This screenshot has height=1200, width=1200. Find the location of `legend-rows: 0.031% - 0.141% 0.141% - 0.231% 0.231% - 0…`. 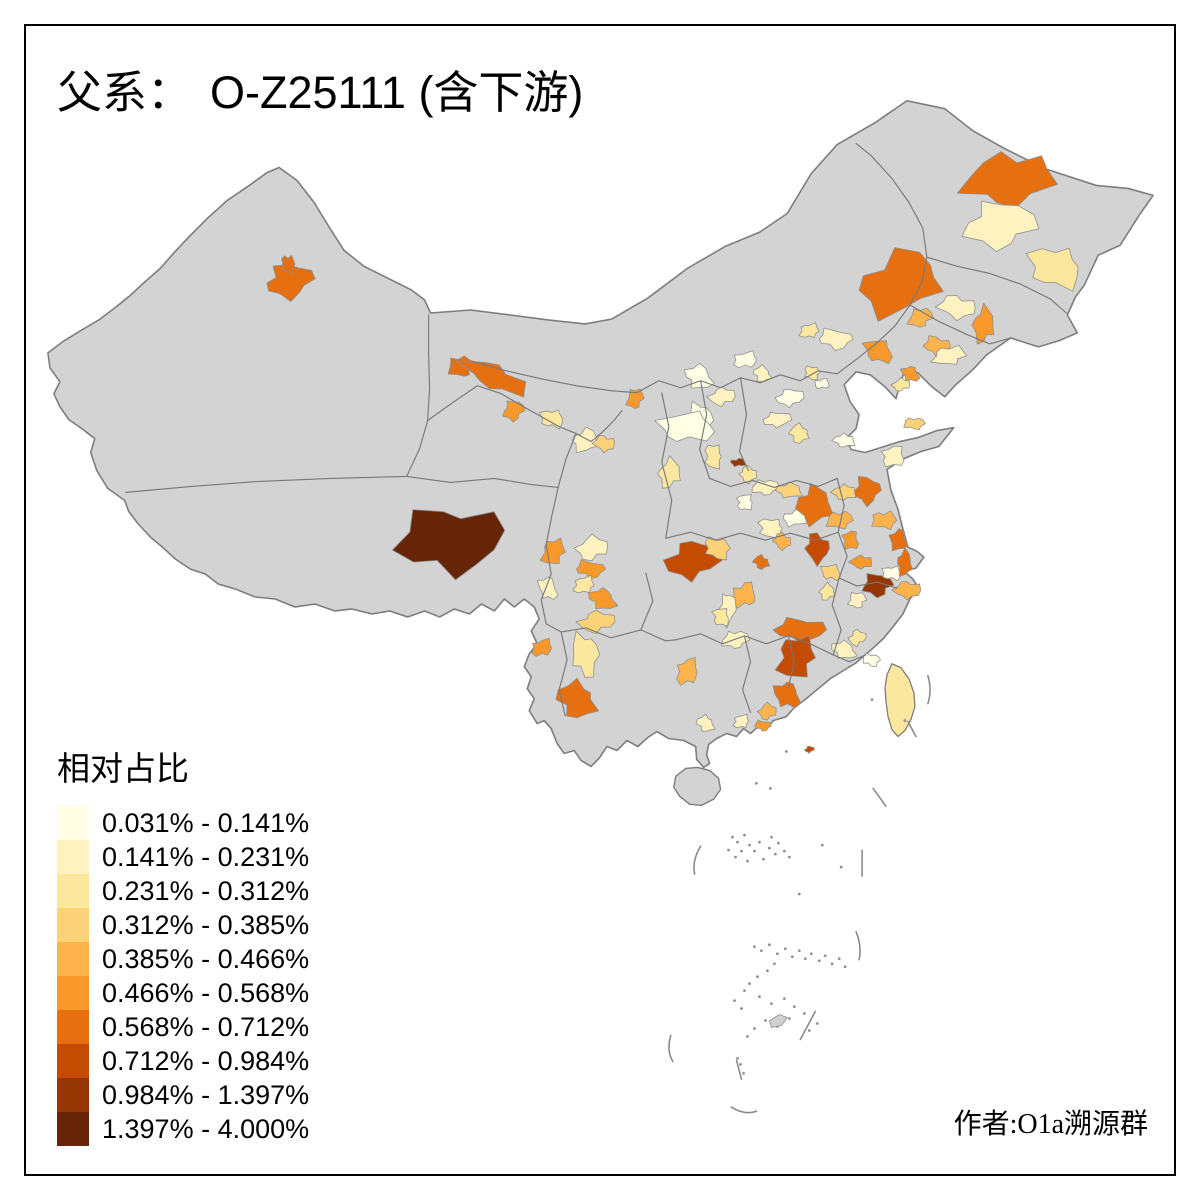

legend-rows: 0.031% - 0.141% 0.141% - 0.231% 0.231% - 0… is located at coordinates (183, 976).